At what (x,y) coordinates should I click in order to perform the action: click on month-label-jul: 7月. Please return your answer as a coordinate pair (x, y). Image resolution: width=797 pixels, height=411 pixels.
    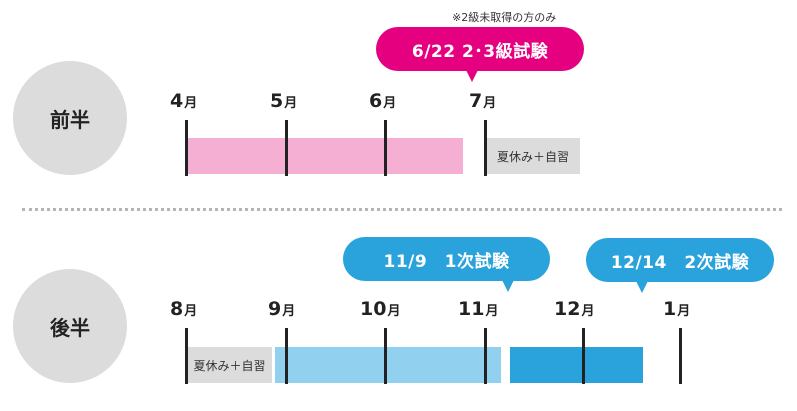
    Looking at the image, I should click on (483, 101).